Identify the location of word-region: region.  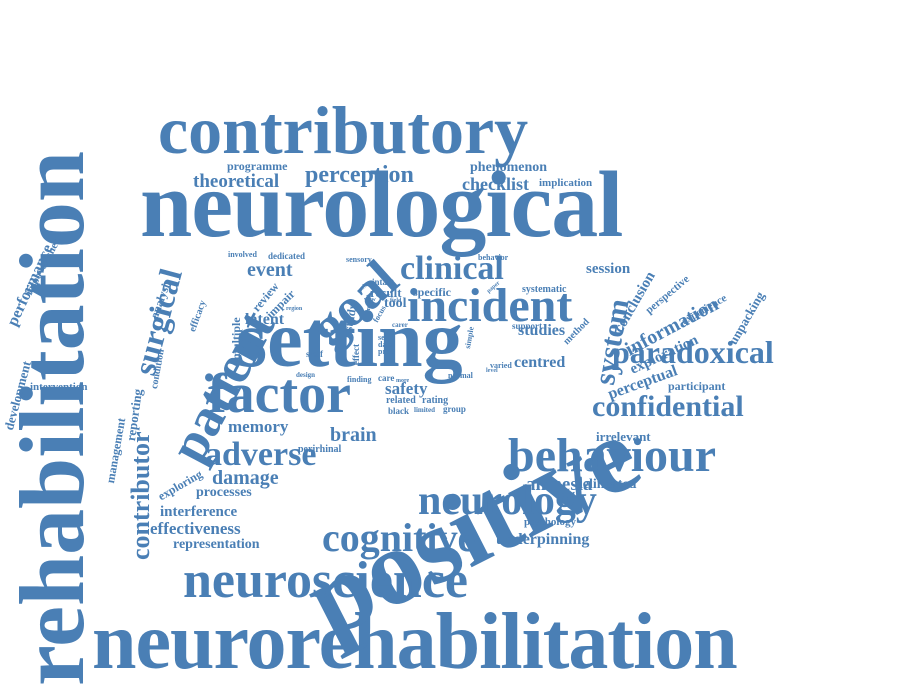
(294, 309).